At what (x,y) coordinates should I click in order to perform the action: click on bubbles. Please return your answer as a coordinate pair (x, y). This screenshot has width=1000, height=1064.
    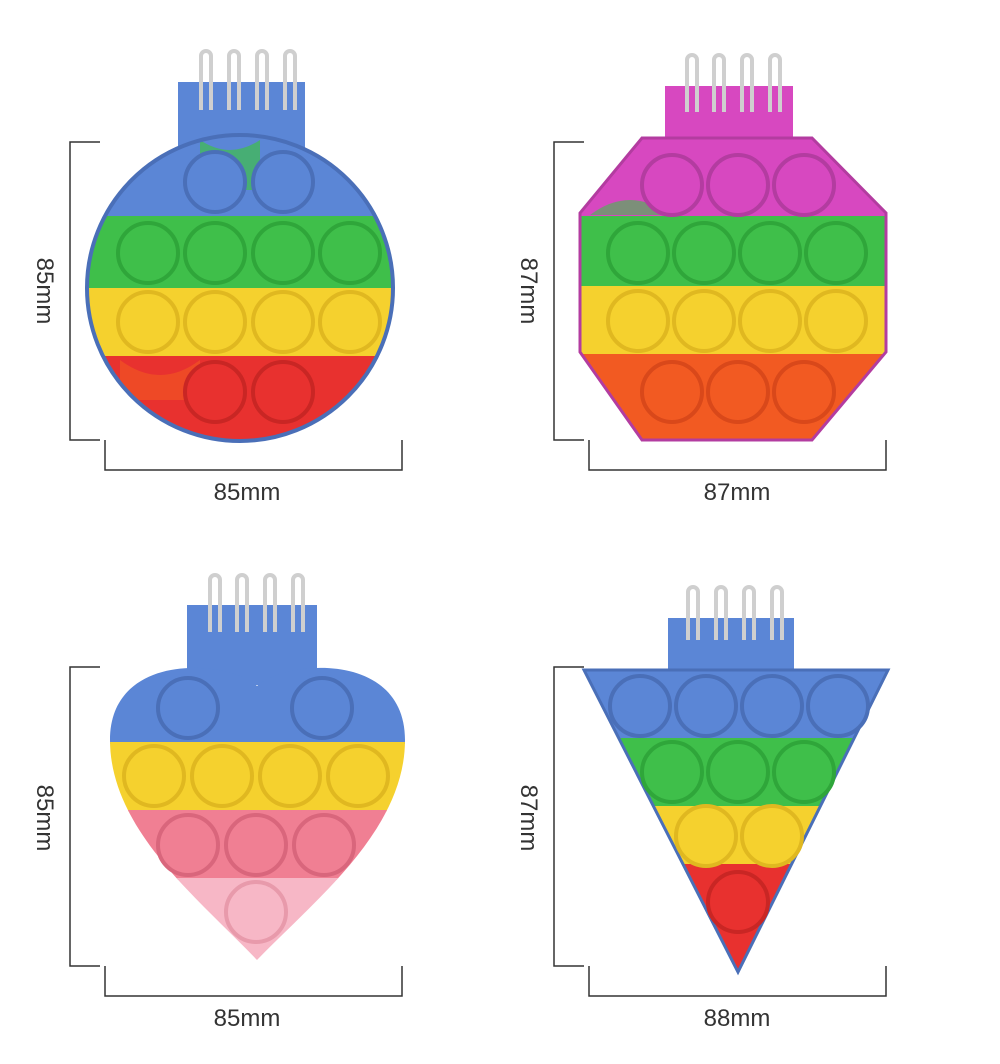
    Looking at the image, I should click on (249, 287).